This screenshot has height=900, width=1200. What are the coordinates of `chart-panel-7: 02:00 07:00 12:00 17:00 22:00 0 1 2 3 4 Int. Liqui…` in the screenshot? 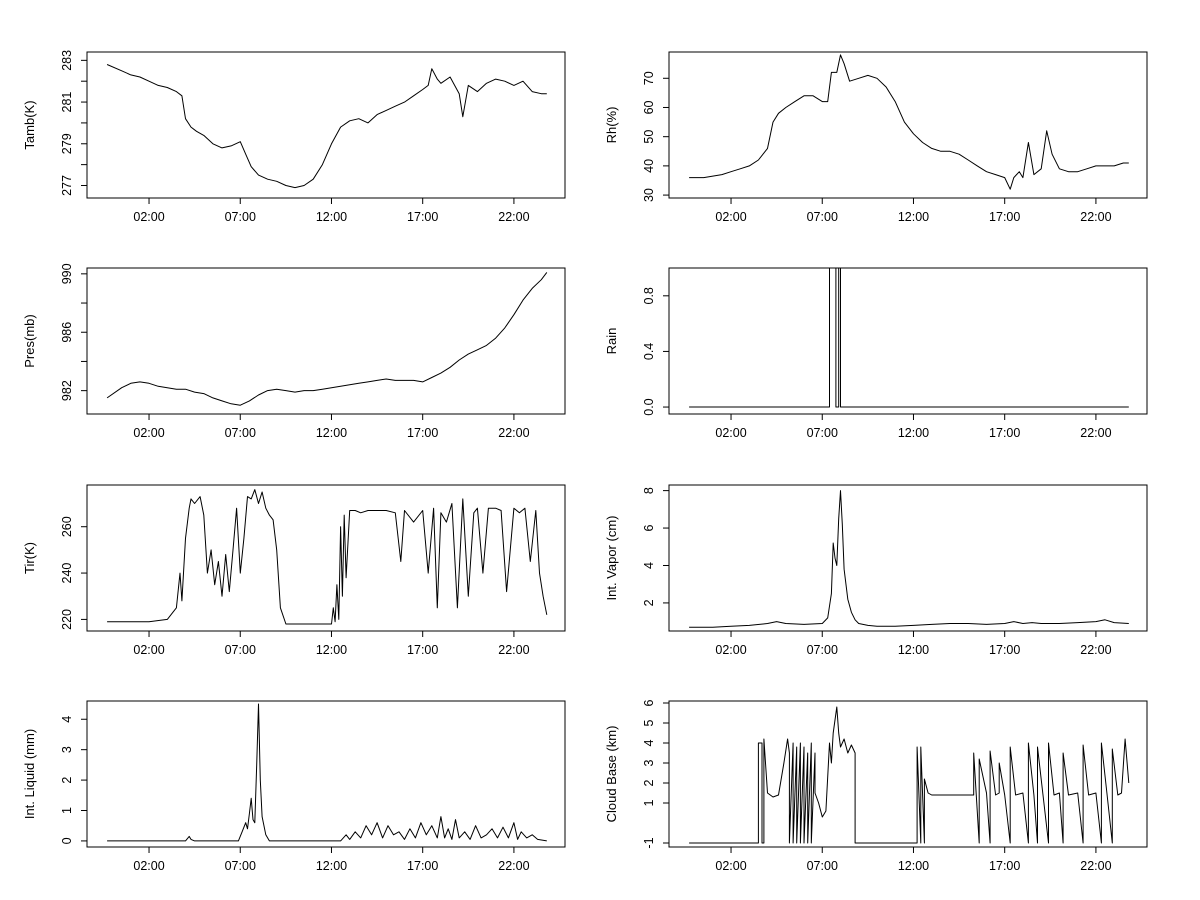 It's located at (294, 786).